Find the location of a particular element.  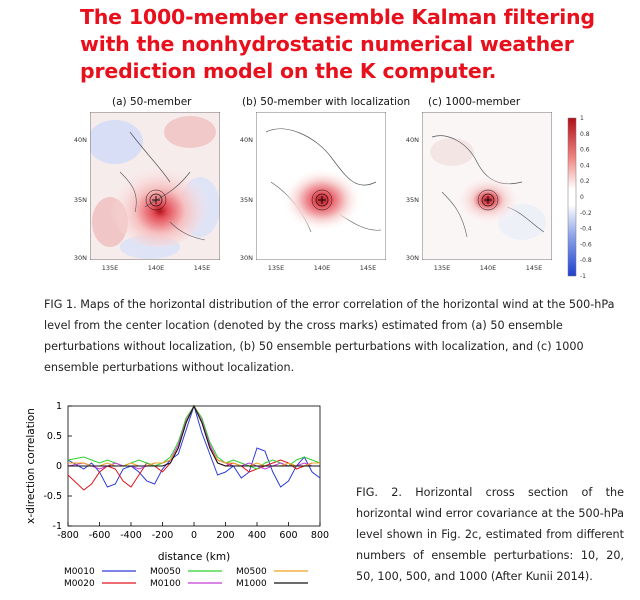

colorbar-tick-label: -0.6 is located at coordinates (586, 244).